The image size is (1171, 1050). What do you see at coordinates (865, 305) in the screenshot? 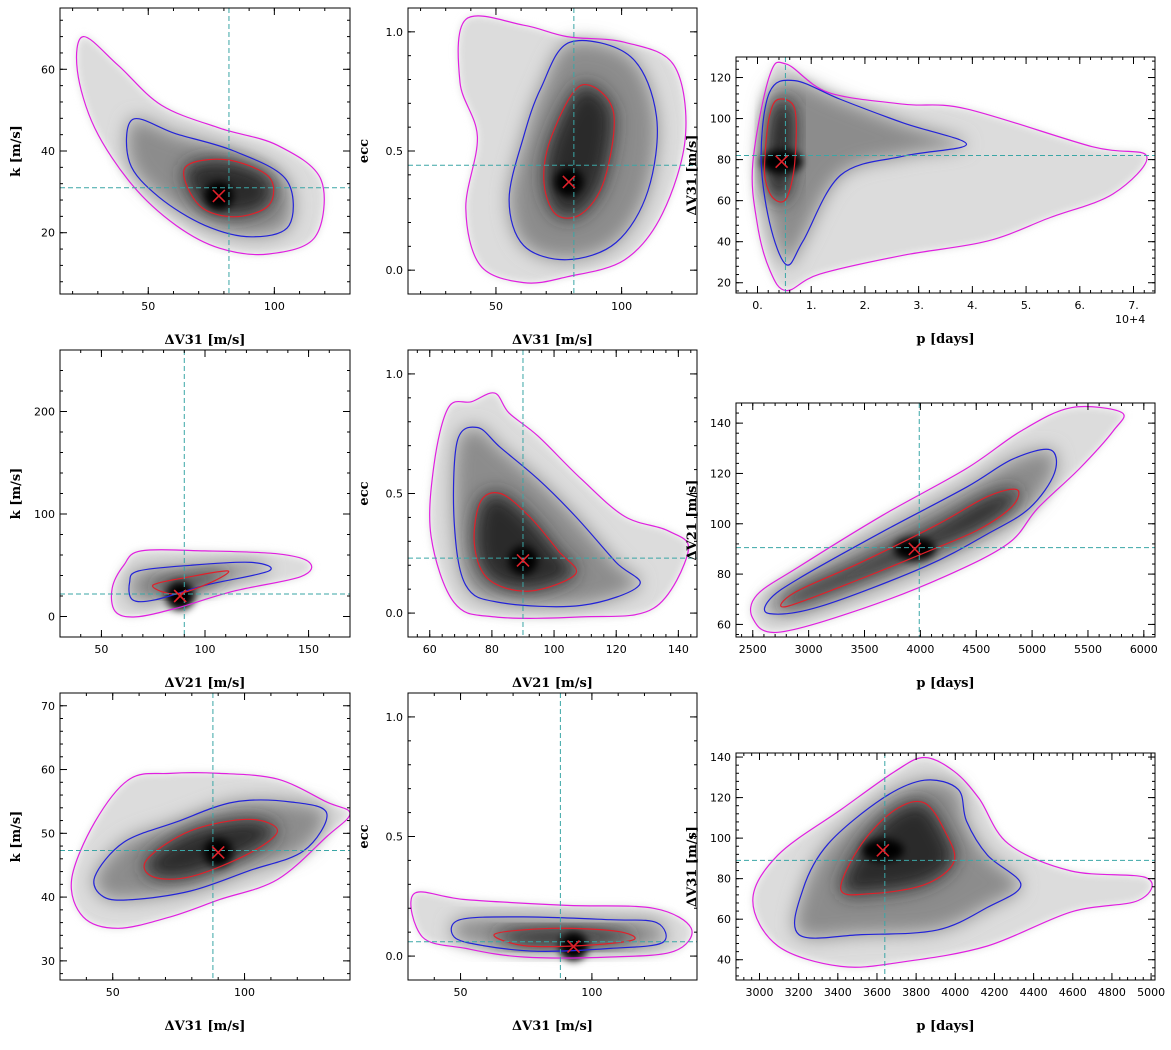
I see `x-tick-label: 2.` at bounding box center [865, 305].